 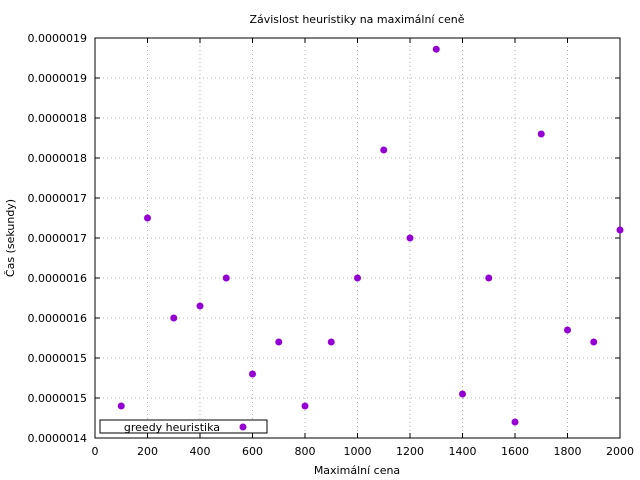 What do you see at coordinates (305, 451) in the screenshot?
I see `x-tick-label: 800` at bounding box center [305, 451].